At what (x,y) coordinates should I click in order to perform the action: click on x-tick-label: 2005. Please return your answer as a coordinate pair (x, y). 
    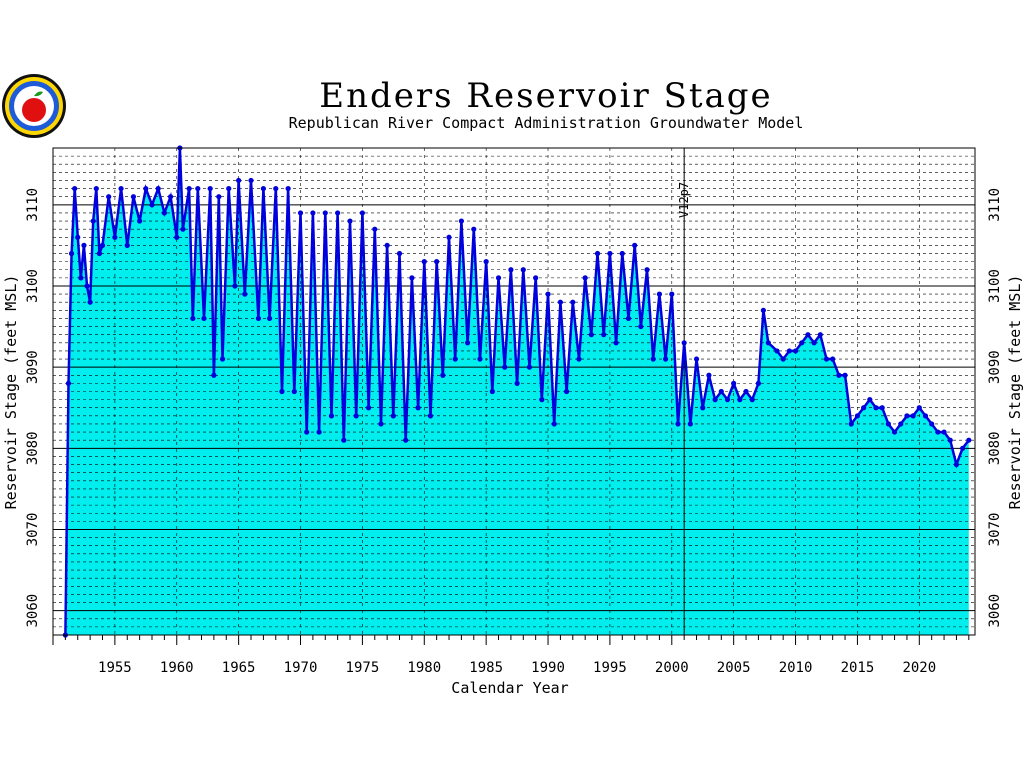
    Looking at the image, I should click on (734, 668).